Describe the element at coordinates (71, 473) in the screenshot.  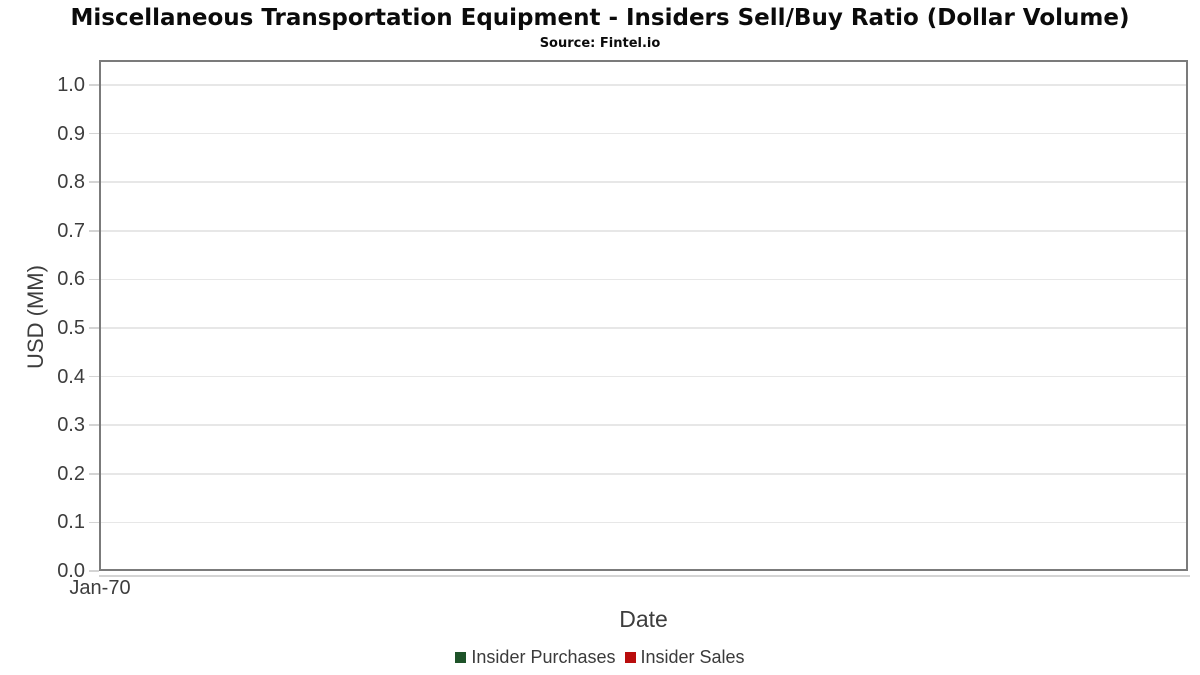
I see `y-tick-label: 0.2` at that location.